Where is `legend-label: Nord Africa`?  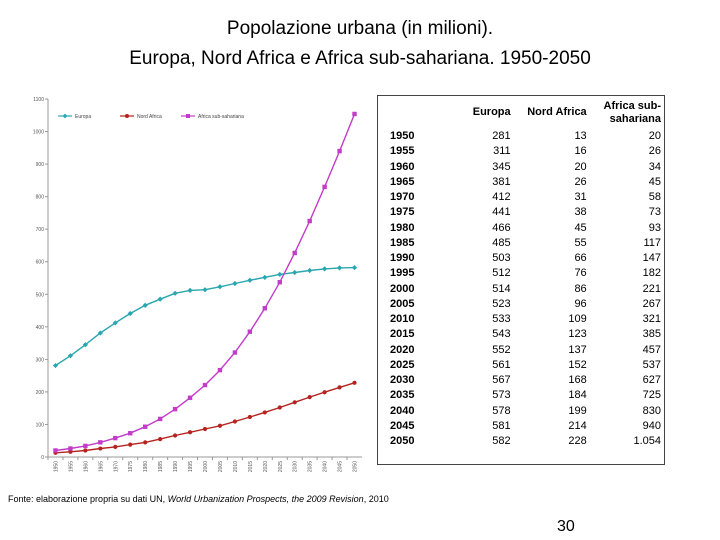 legend-label: Nord Africa is located at coordinates (149, 117).